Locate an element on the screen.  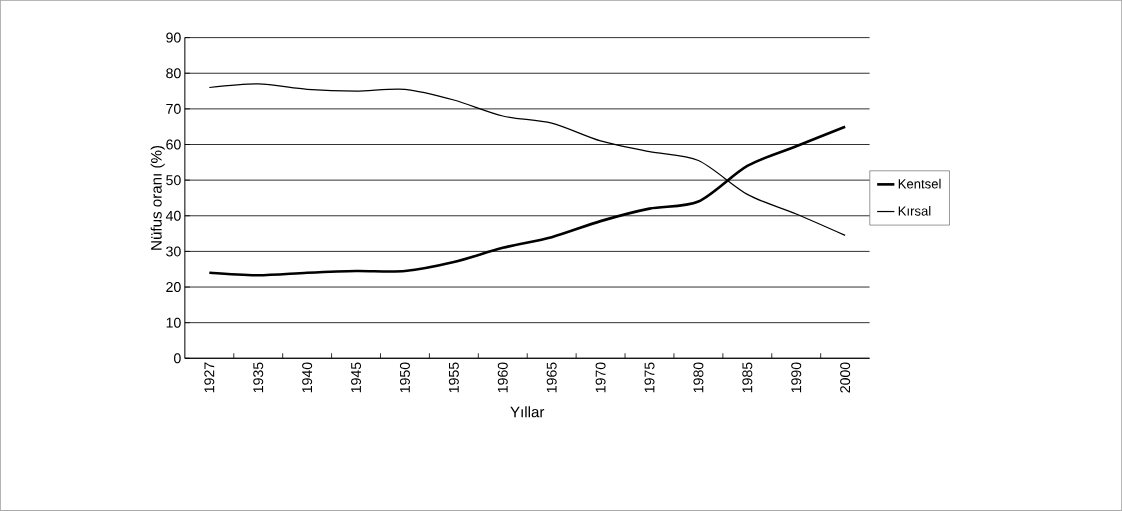
x-tick-label: 1945 is located at coordinates (356, 377).